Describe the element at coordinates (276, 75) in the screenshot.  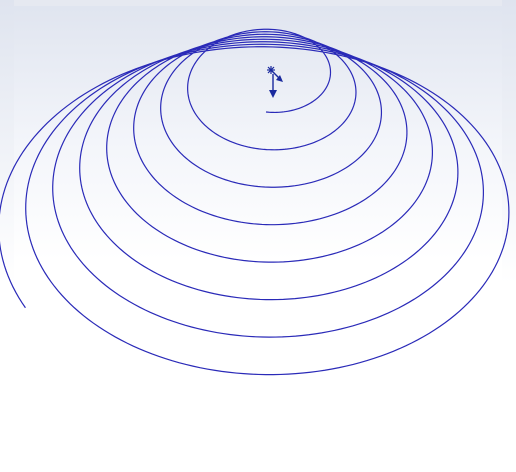
I see `arrow-diagonal-icon` at that location.